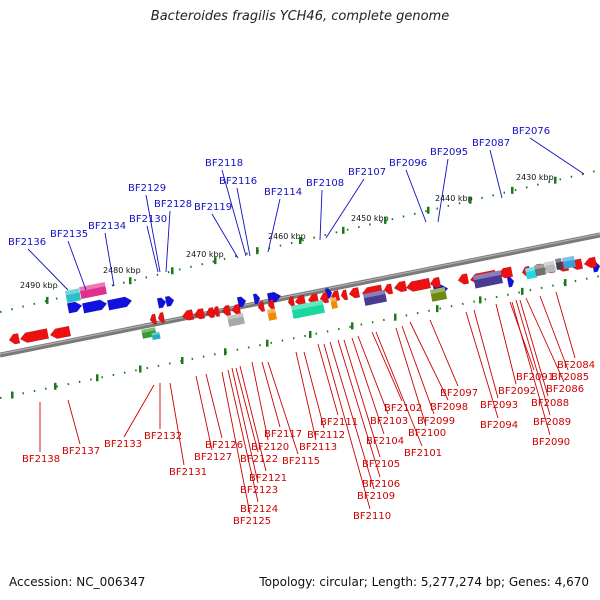 The height and width of the screenshot is (600, 600). I want to click on lower-gene-label: BF2110, so click(372, 516).